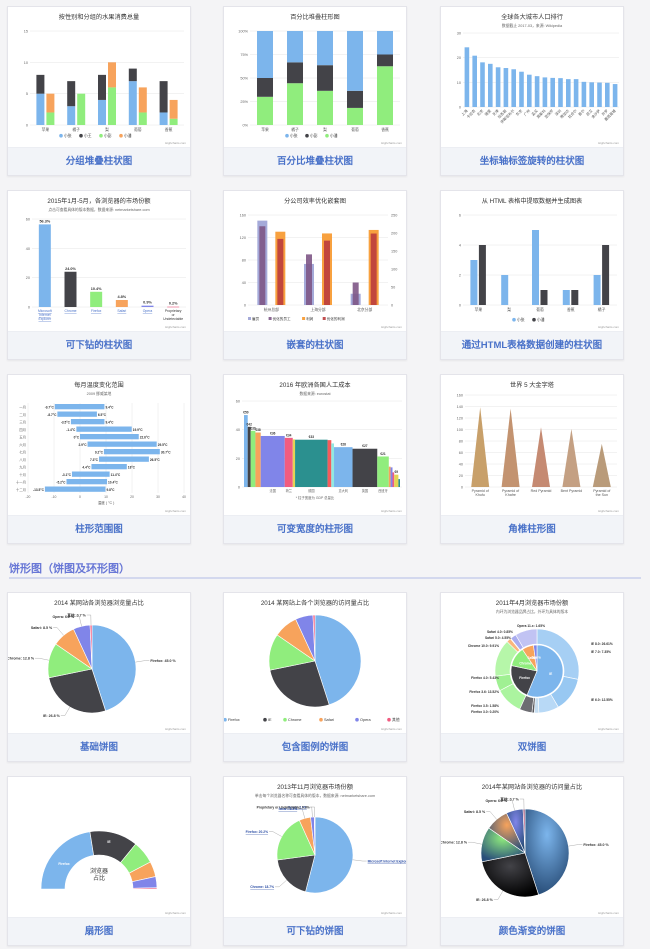  Describe the element at coordinates (99, 17) in the screenshot. I see `chart-title: 按性别和分组的水果消费总量` at that location.